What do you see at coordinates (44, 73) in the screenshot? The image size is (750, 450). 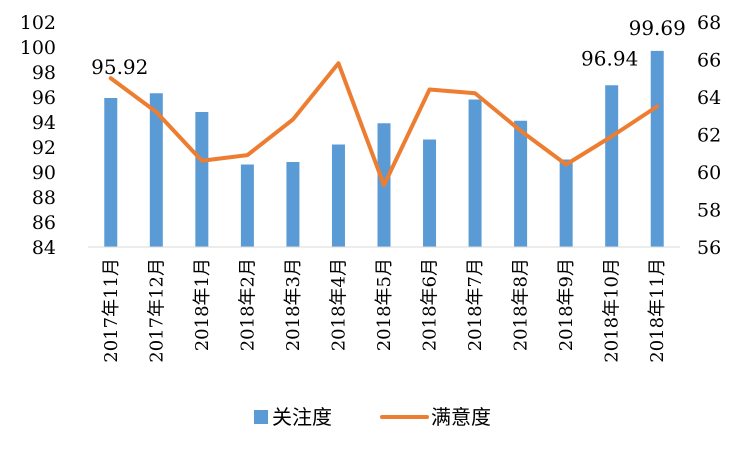 I see `left-tick-label: 98` at bounding box center [44, 73].